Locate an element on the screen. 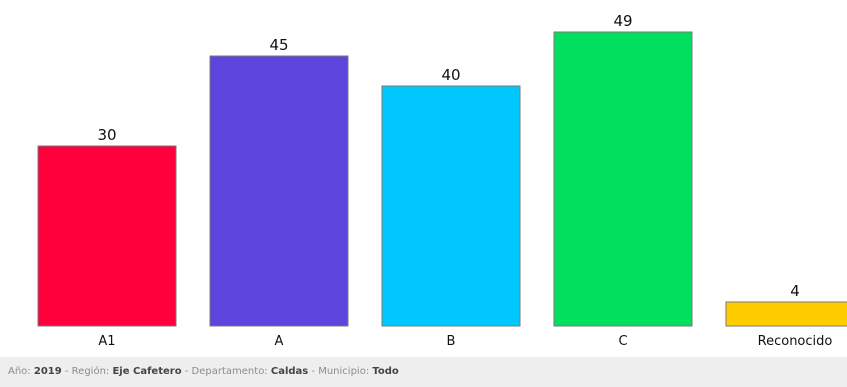 This screenshot has height=387, width=847. year-label: Año: is located at coordinates (19, 371).